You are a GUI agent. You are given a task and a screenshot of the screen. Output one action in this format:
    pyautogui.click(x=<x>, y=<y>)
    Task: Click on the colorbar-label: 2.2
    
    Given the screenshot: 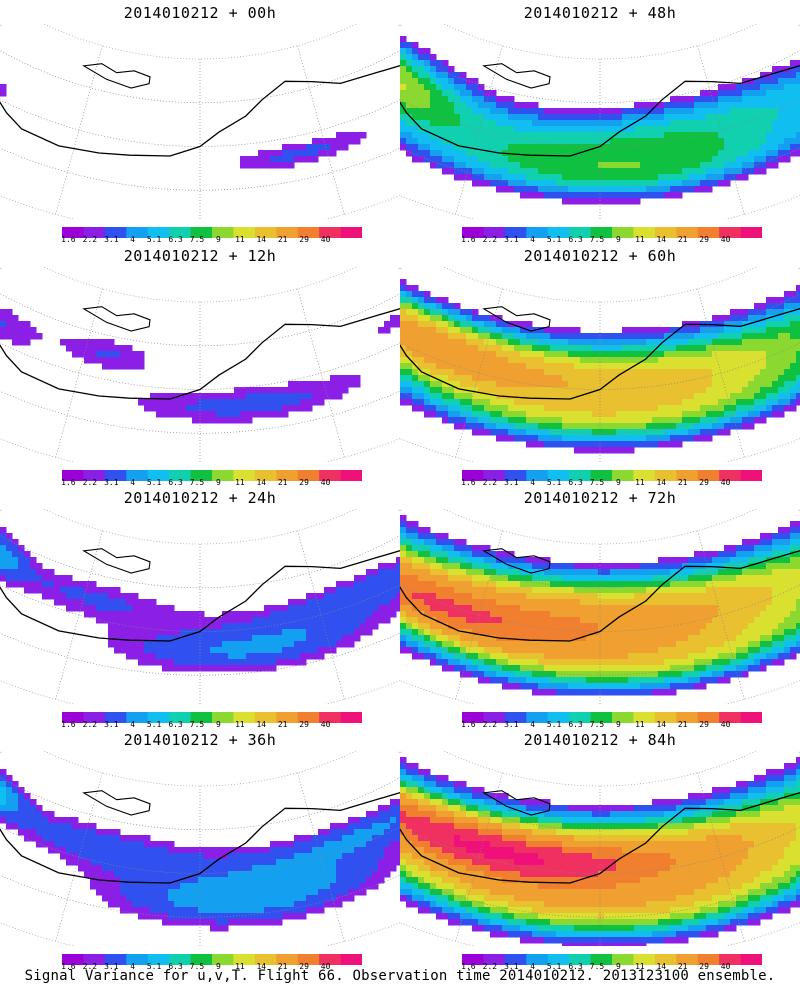 What is the action you would take?
    pyautogui.click(x=90, y=724)
    